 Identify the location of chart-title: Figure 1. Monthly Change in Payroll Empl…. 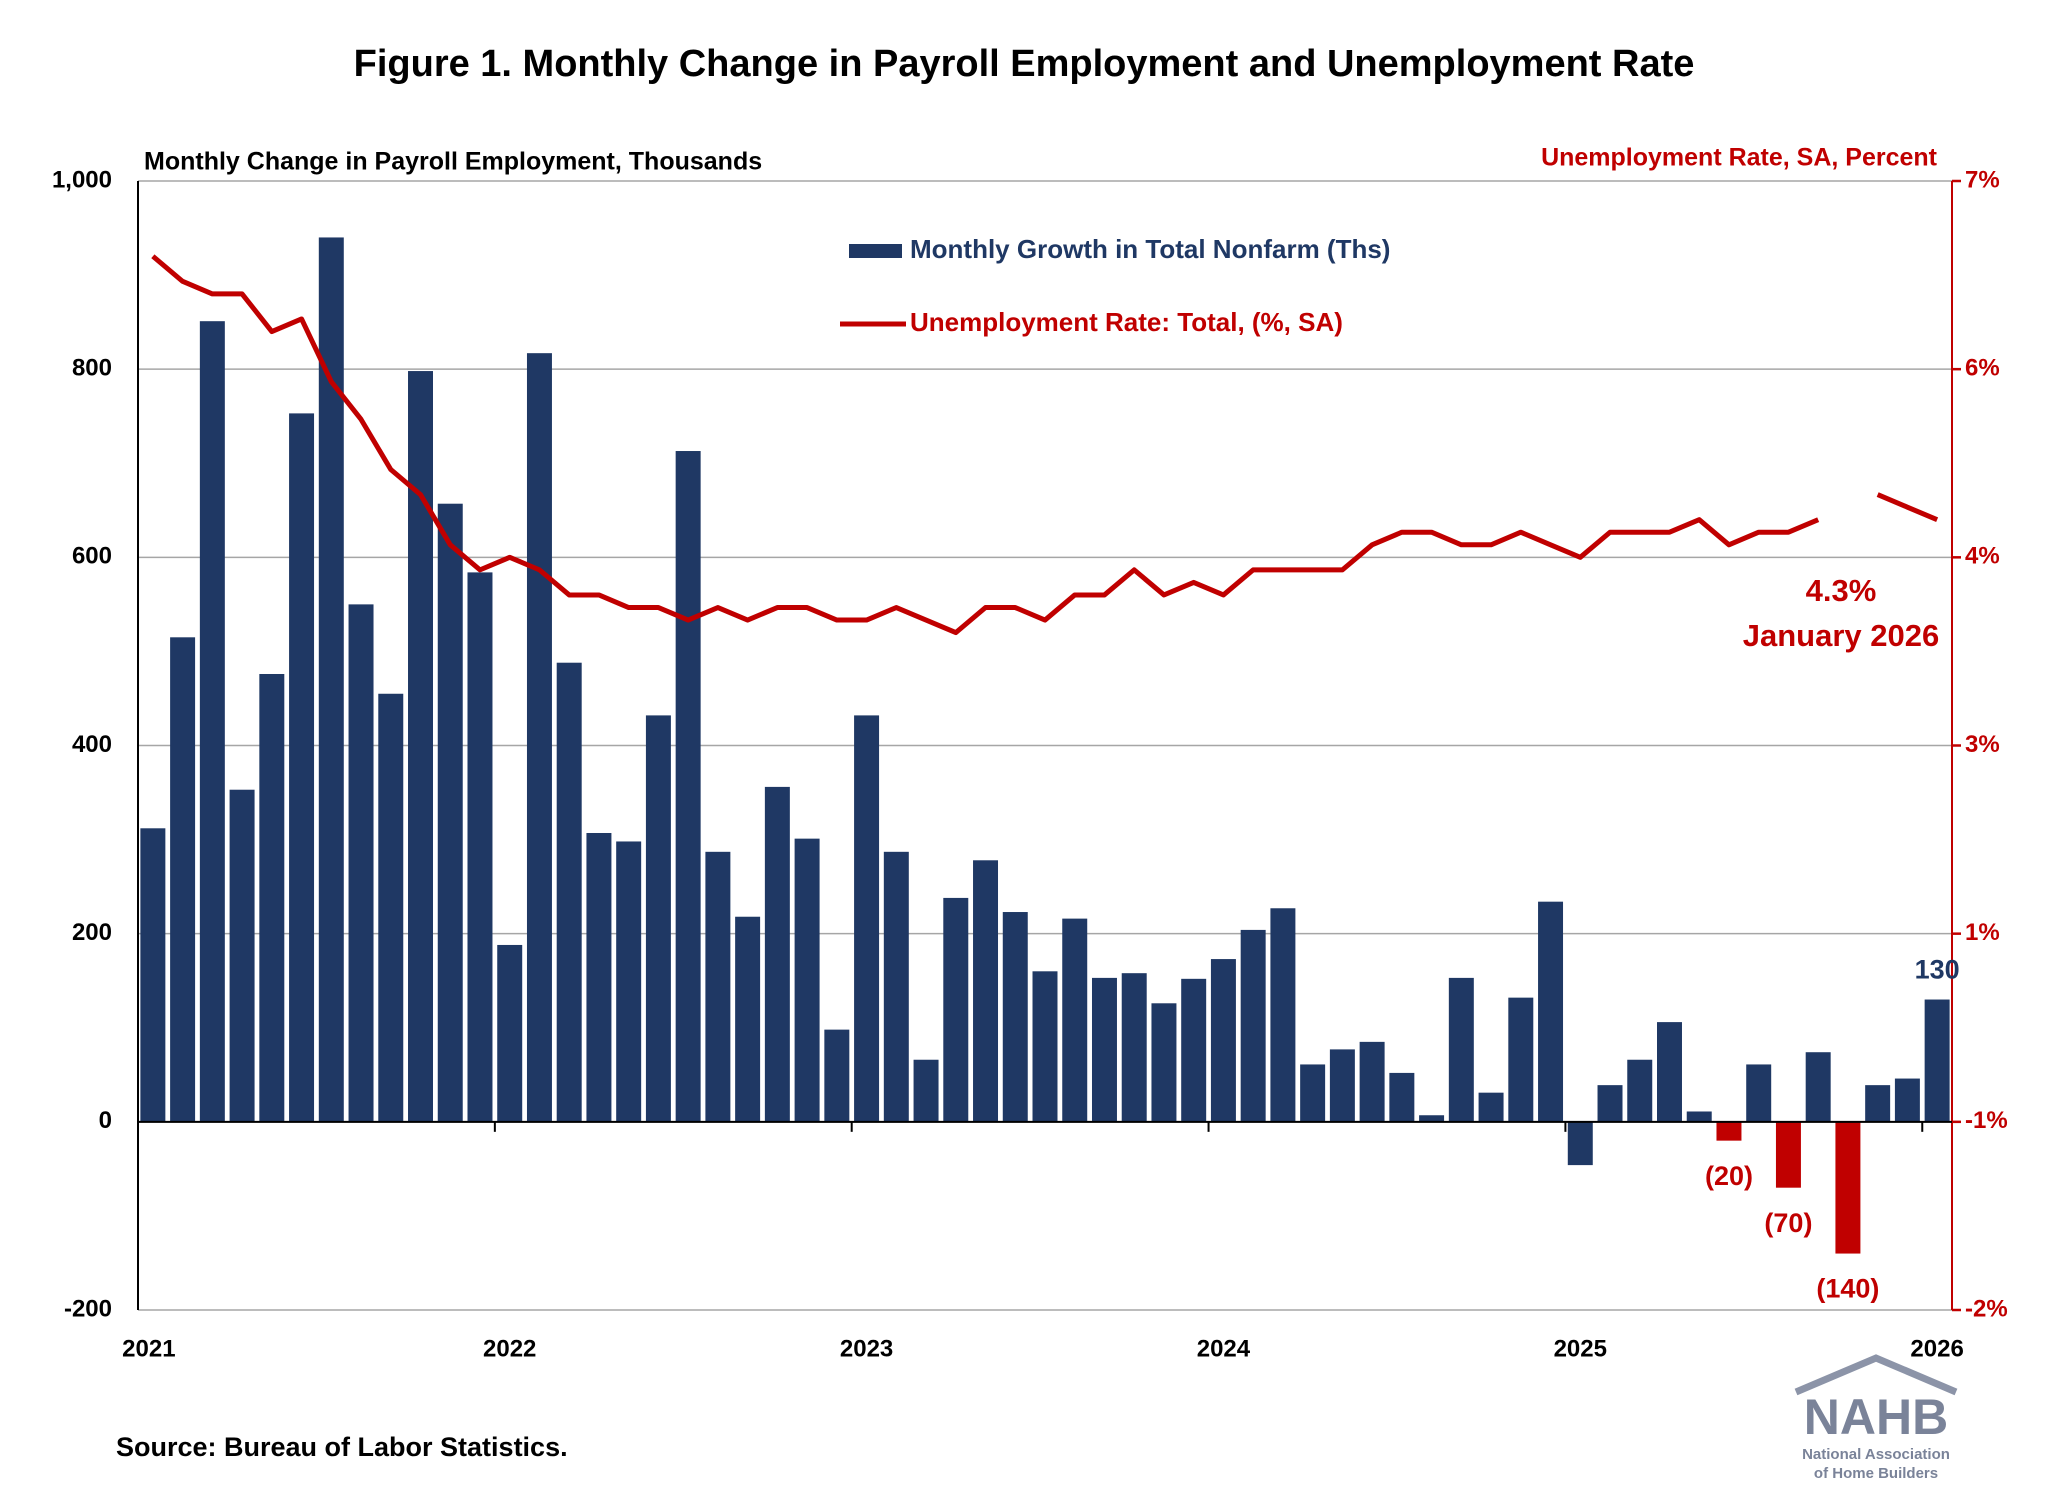
(1024, 64).